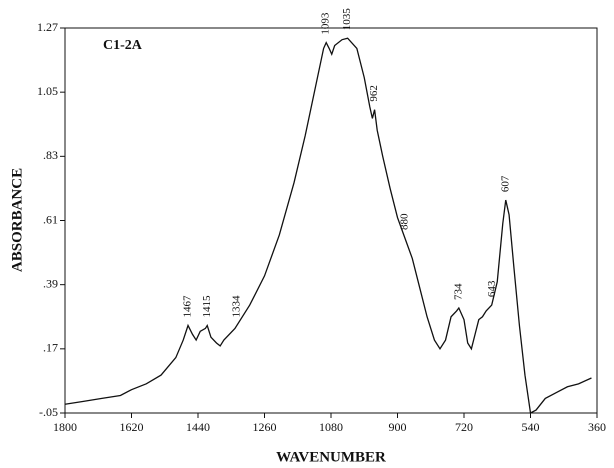 The width and height of the screenshot is (614, 468). What do you see at coordinates (505, 183) in the screenshot?
I see `peak-label: 607` at bounding box center [505, 183].